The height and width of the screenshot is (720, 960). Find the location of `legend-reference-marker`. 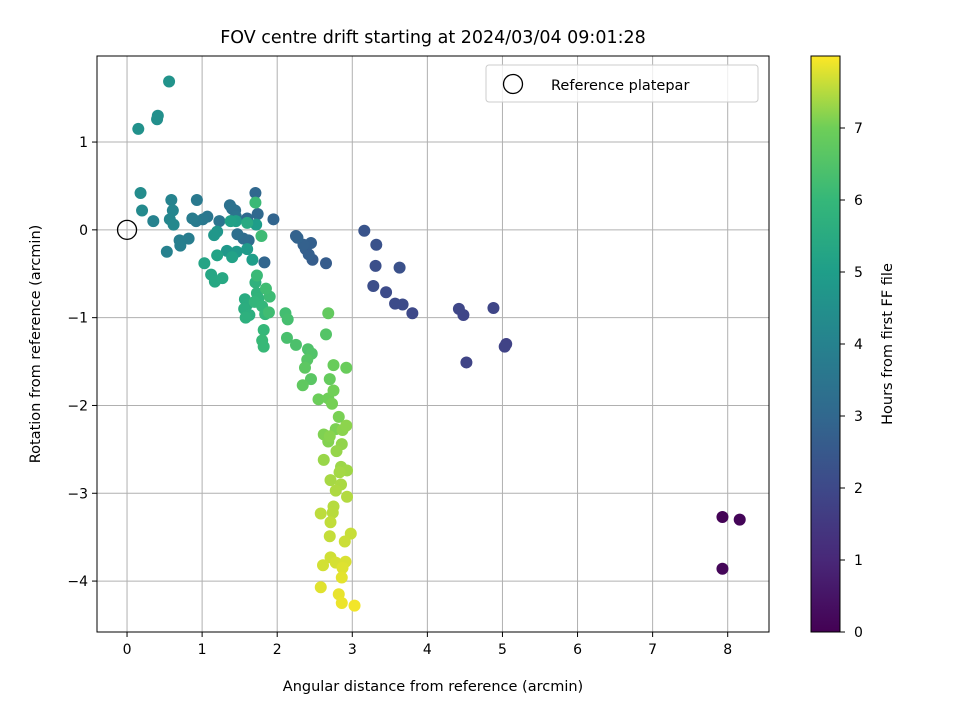

legend-reference-marker is located at coordinates (513, 84).